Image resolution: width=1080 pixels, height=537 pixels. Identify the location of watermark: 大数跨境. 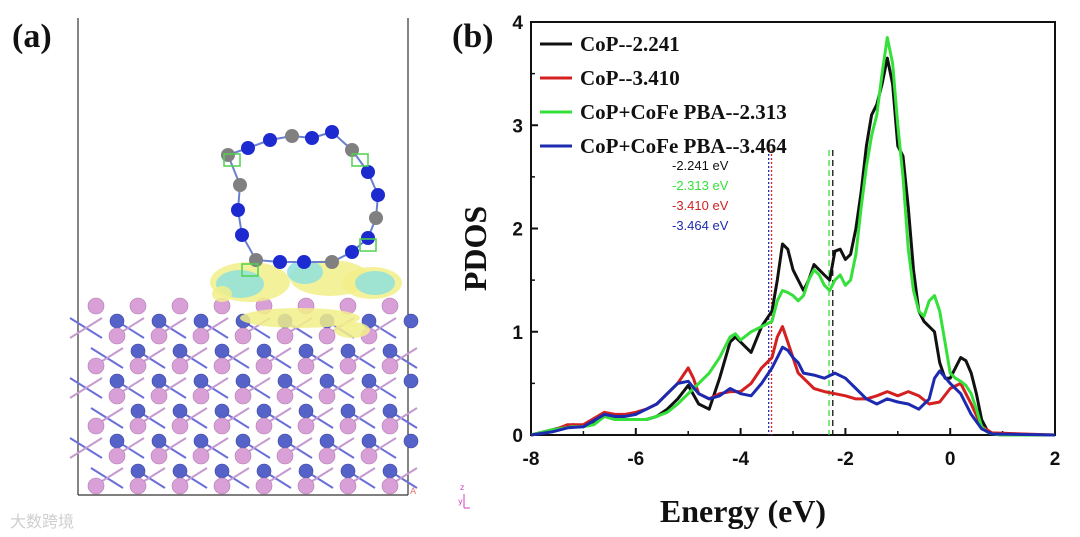
(42, 521).